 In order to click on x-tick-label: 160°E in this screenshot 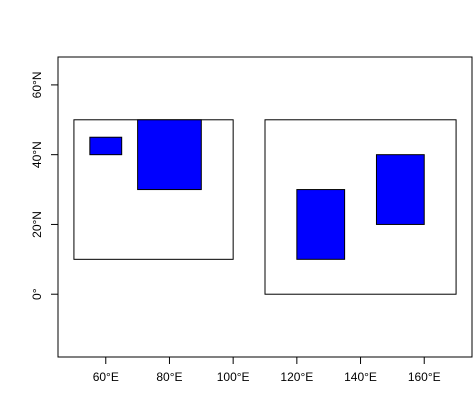, I will do `click(424, 377)`.